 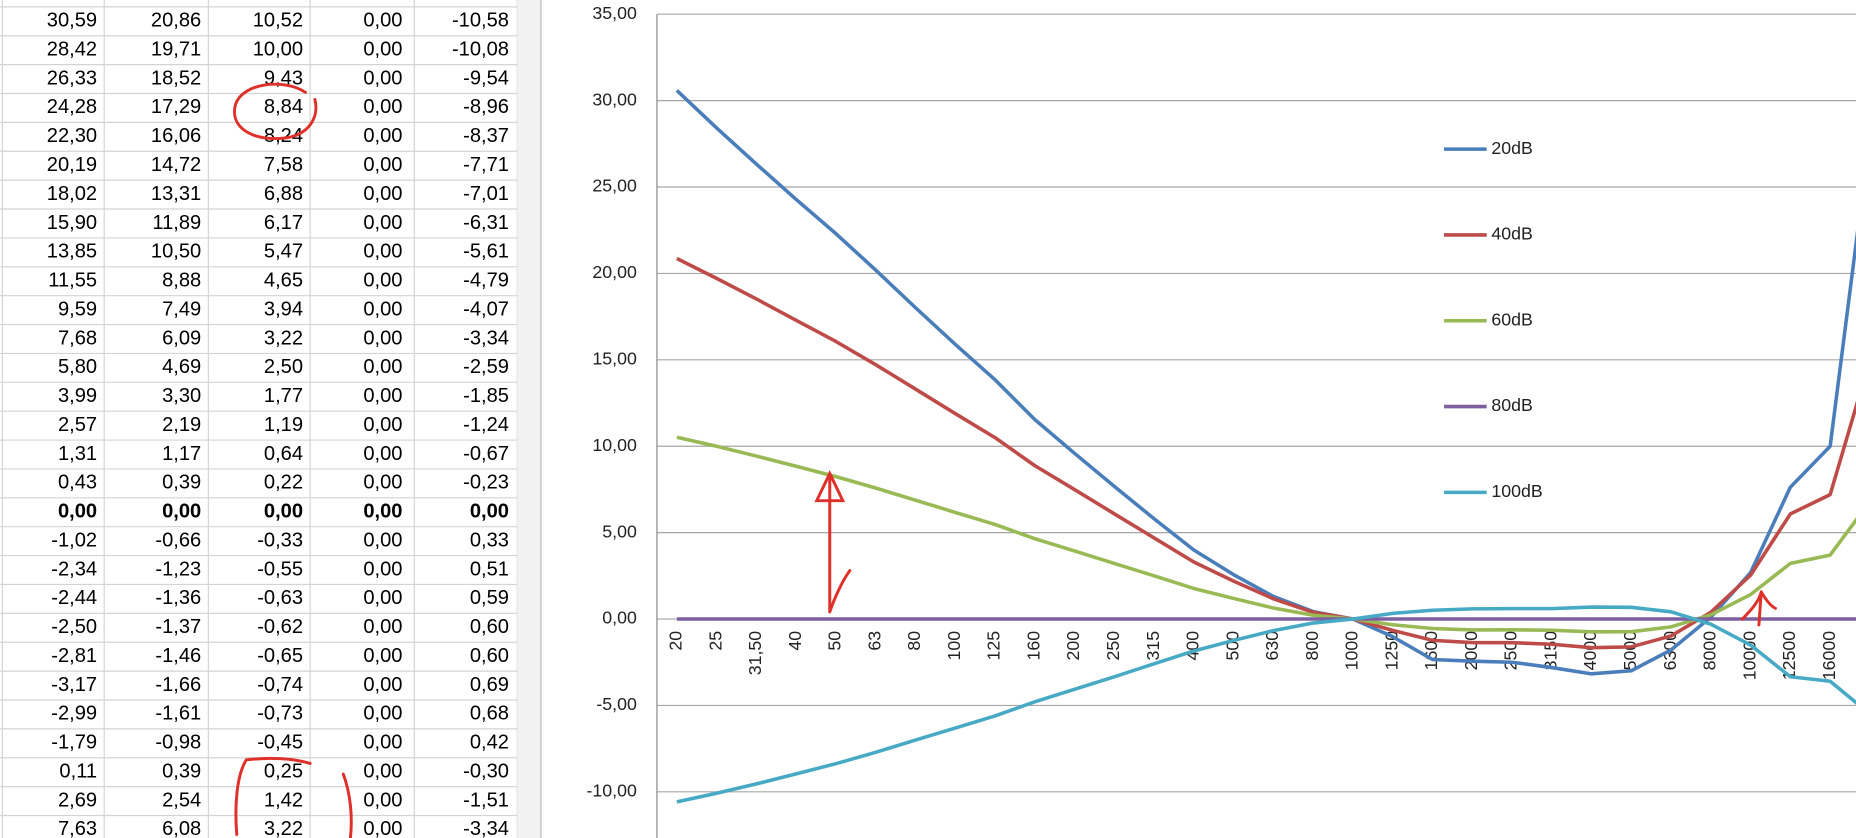 What do you see at coordinates (280, 540) in the screenshot?
I see `cell: -0,33` at bounding box center [280, 540].